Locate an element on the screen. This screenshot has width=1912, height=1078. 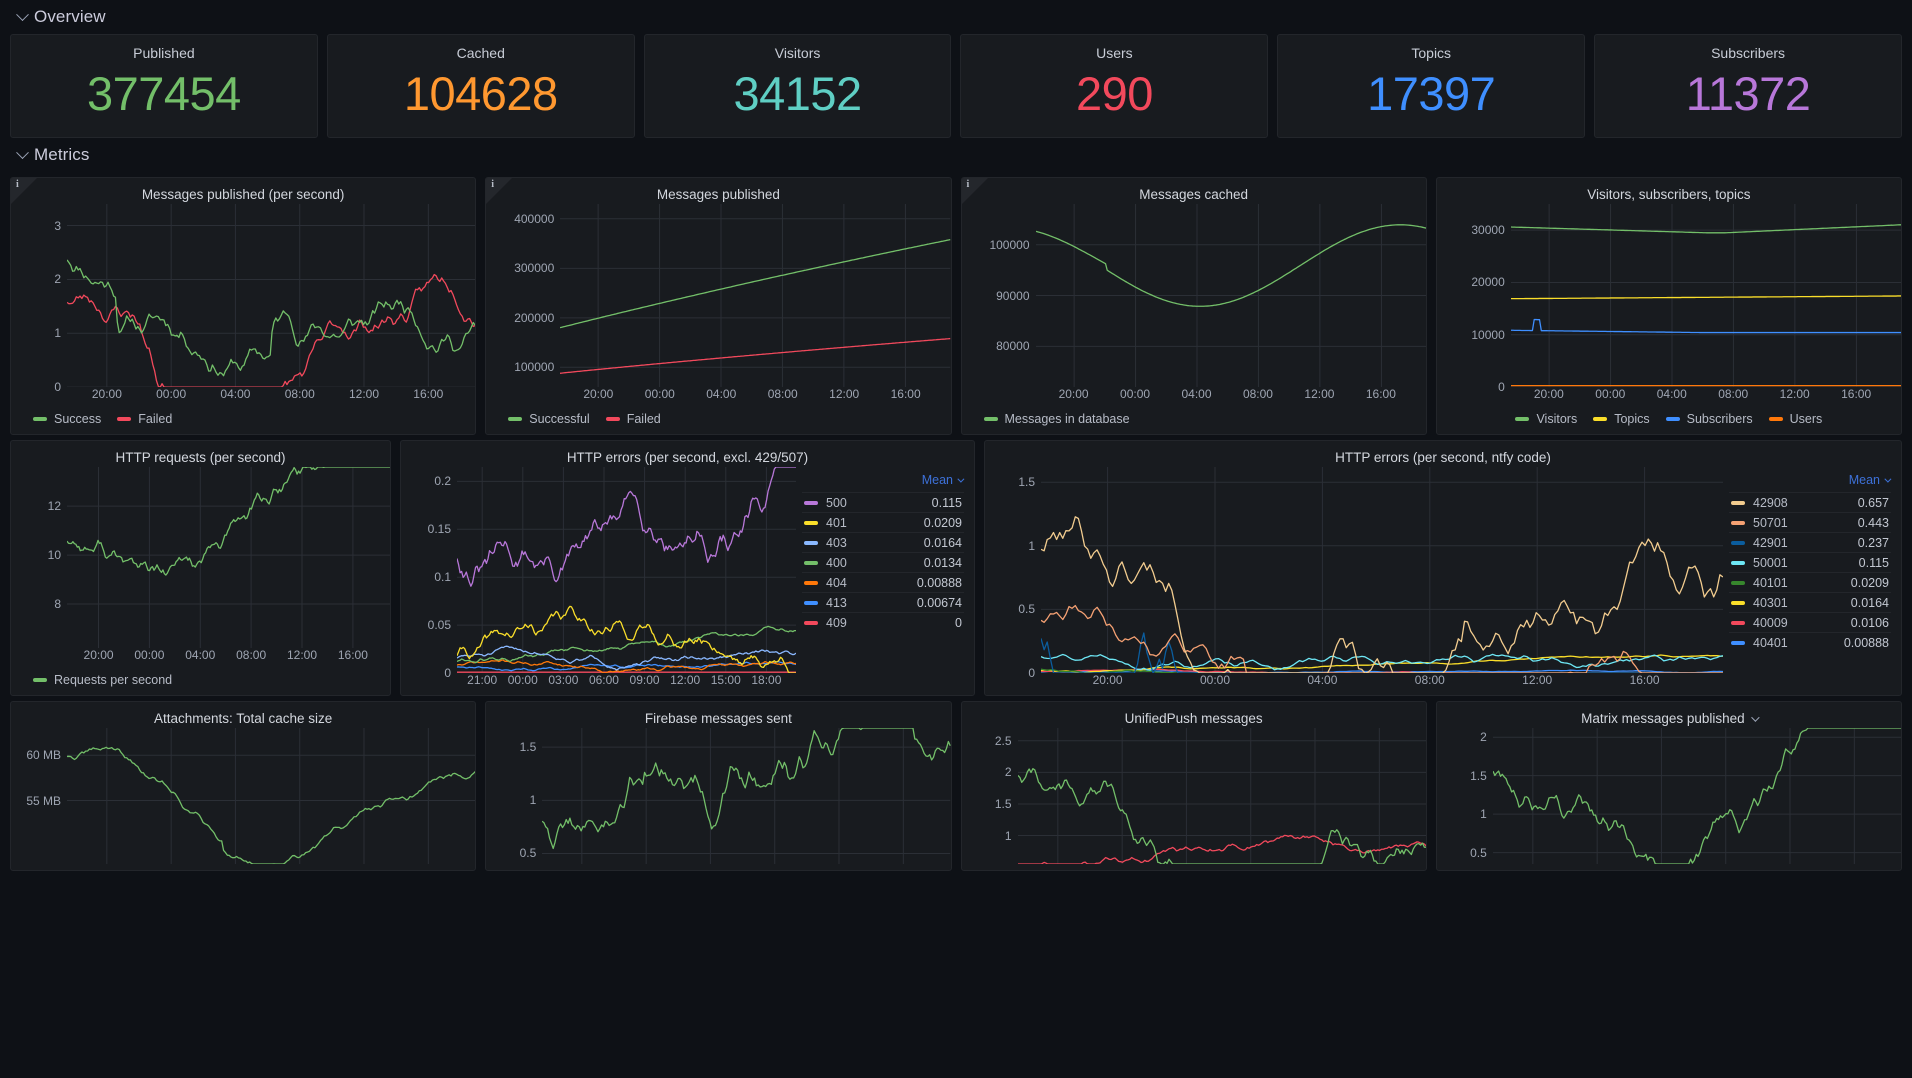
stat-title: Users is located at coordinates (1114, 53).